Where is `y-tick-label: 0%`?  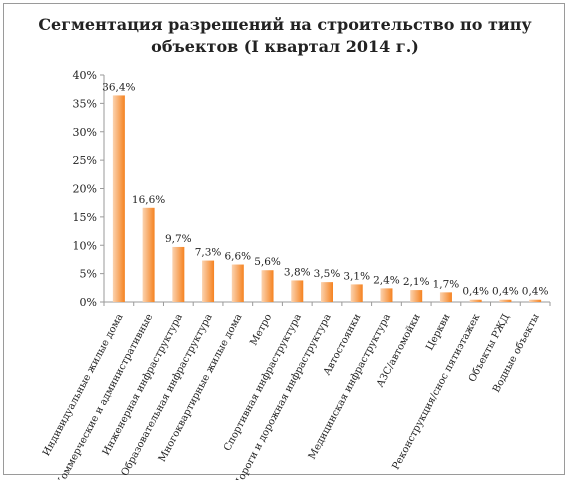 y-tick-label: 0% is located at coordinates (88, 302).